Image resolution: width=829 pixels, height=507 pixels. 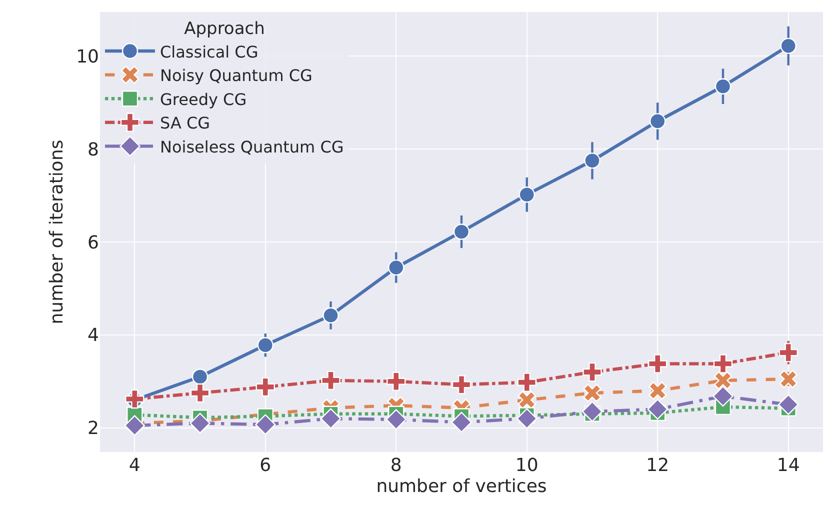 I want to click on y-tick-label: 8, so click(x=93, y=149).